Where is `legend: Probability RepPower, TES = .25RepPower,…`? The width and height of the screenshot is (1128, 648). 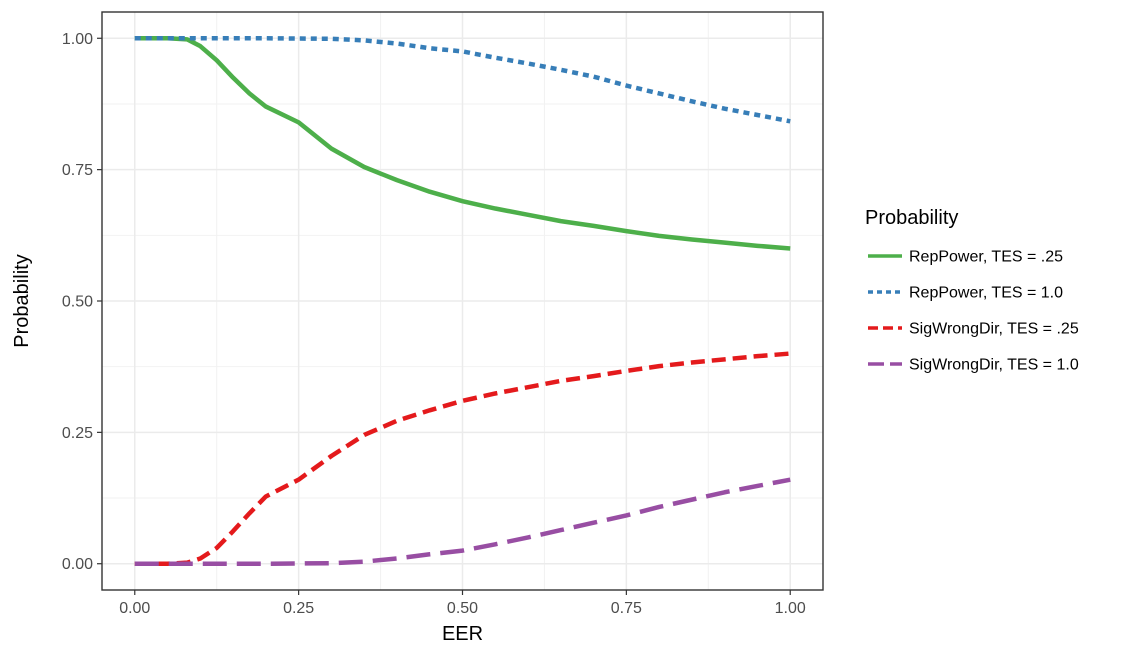
legend: Probability RepPower, TES = .25RepPower,… is located at coordinates (972, 290).